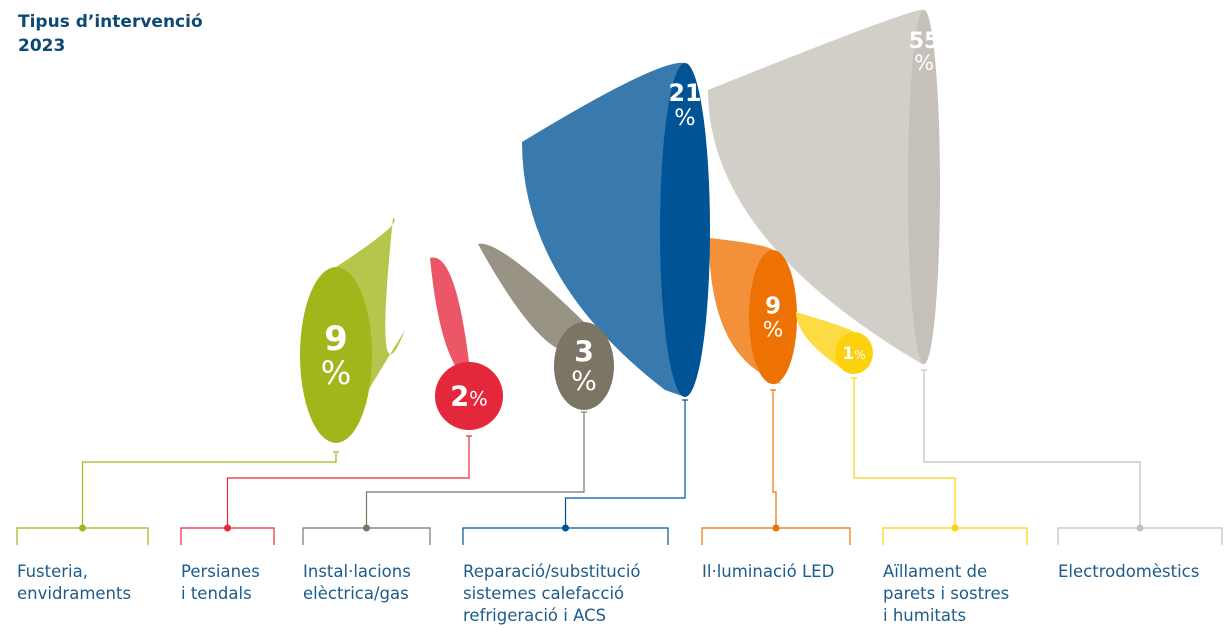 The image size is (1226, 630). Describe the element at coordinates (924, 63) in the screenshot. I see `value-unit-6: %` at that location.